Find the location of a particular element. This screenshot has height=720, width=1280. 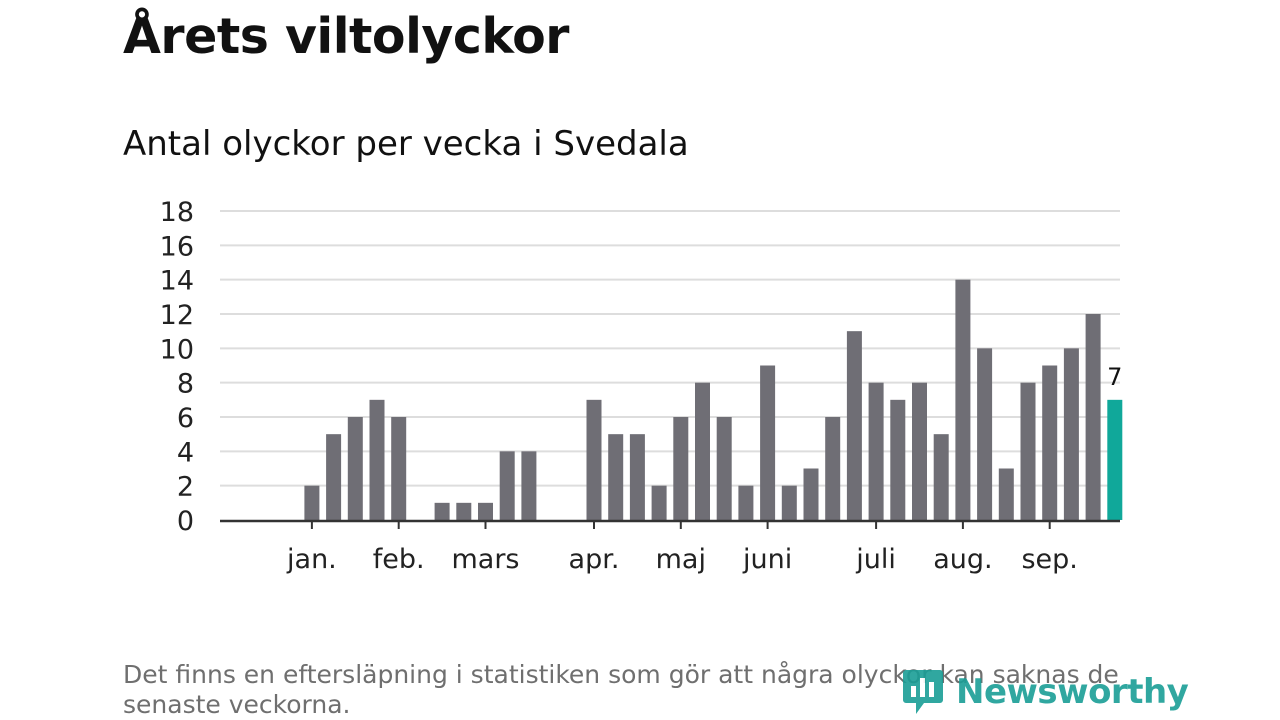

x-tick-label: feb. is located at coordinates (399, 559).